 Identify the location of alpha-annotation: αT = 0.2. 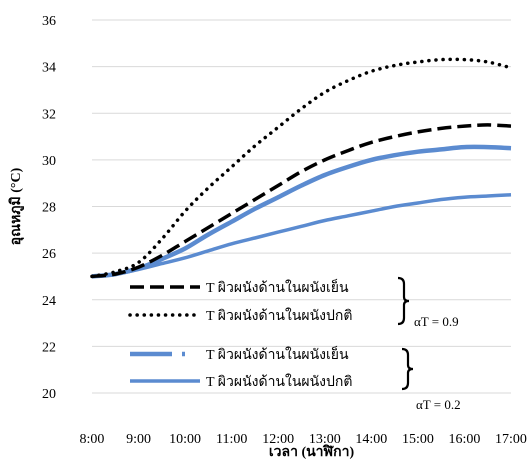
(438, 404).